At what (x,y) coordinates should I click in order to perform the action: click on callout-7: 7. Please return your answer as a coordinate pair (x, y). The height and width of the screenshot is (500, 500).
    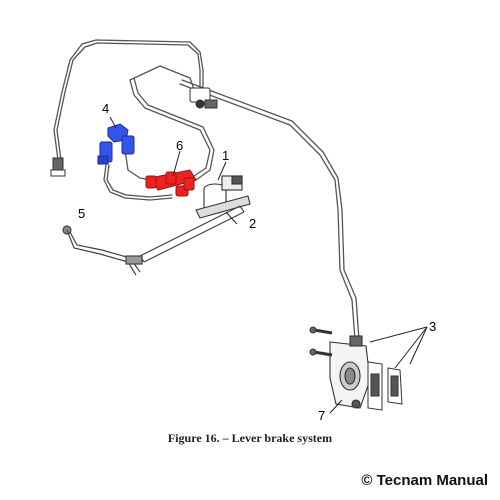
    Looking at the image, I should click on (321, 415).